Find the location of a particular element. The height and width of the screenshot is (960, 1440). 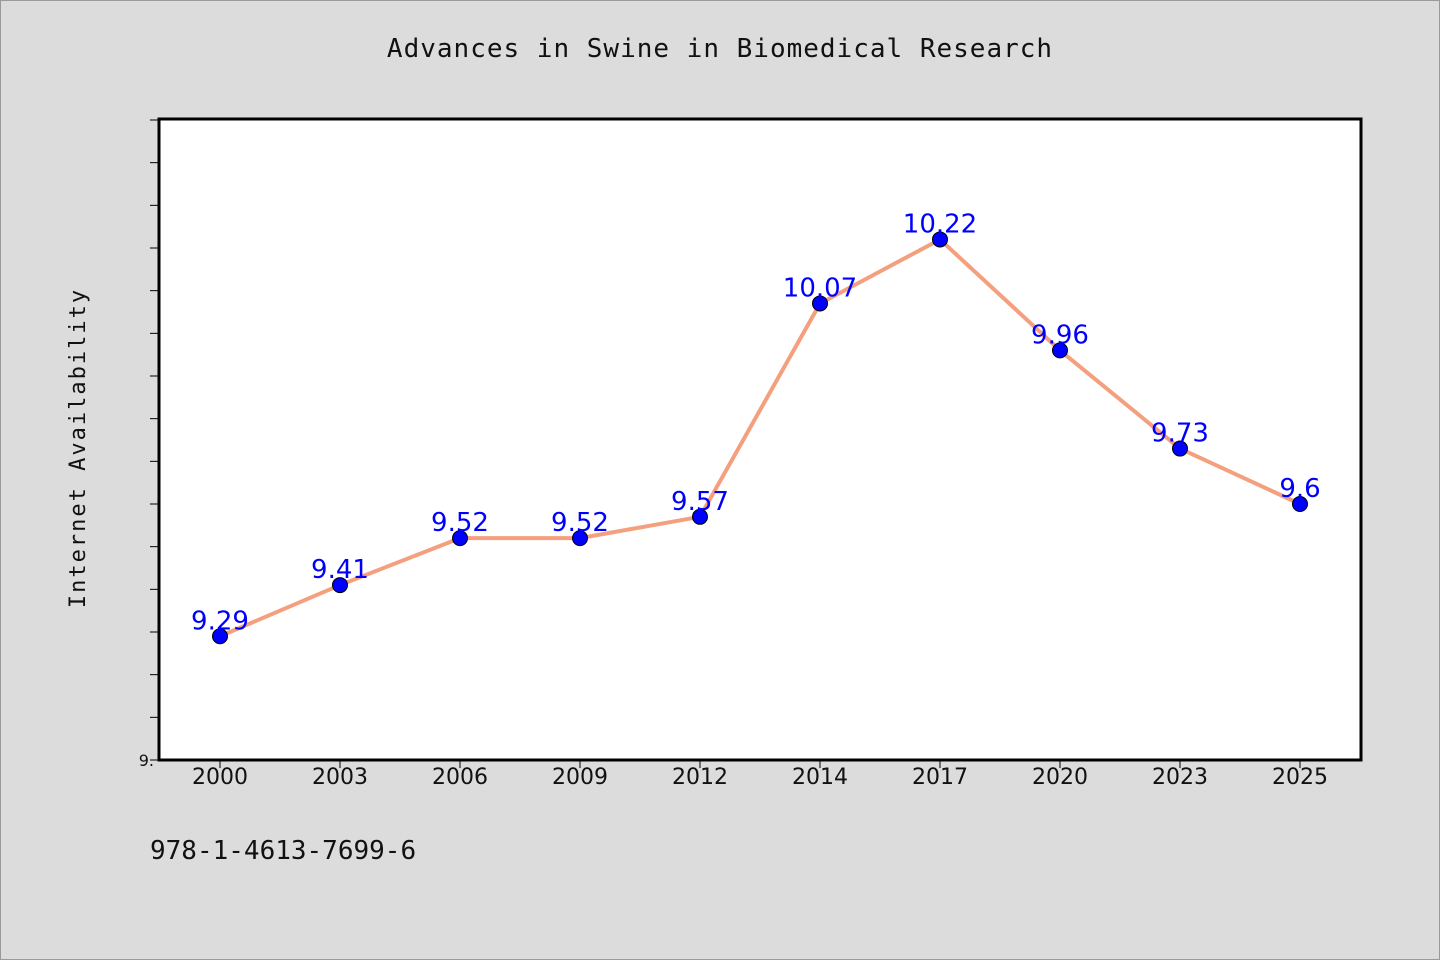

x-tick-label: 2009 is located at coordinates (580, 777).